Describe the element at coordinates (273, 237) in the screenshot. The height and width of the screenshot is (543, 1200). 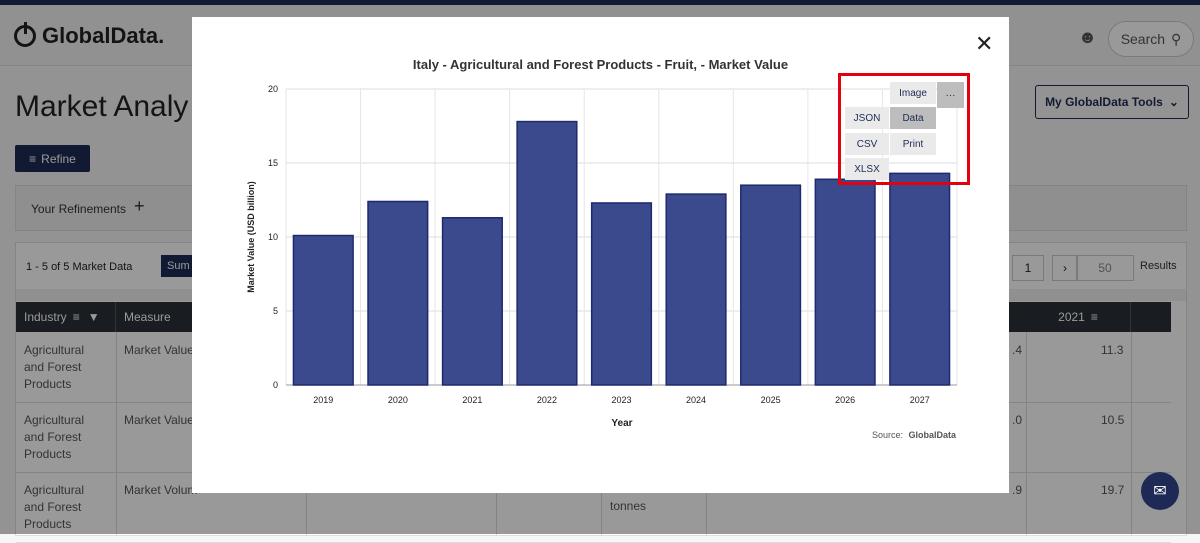
I see `y-tick-label: 10` at that location.